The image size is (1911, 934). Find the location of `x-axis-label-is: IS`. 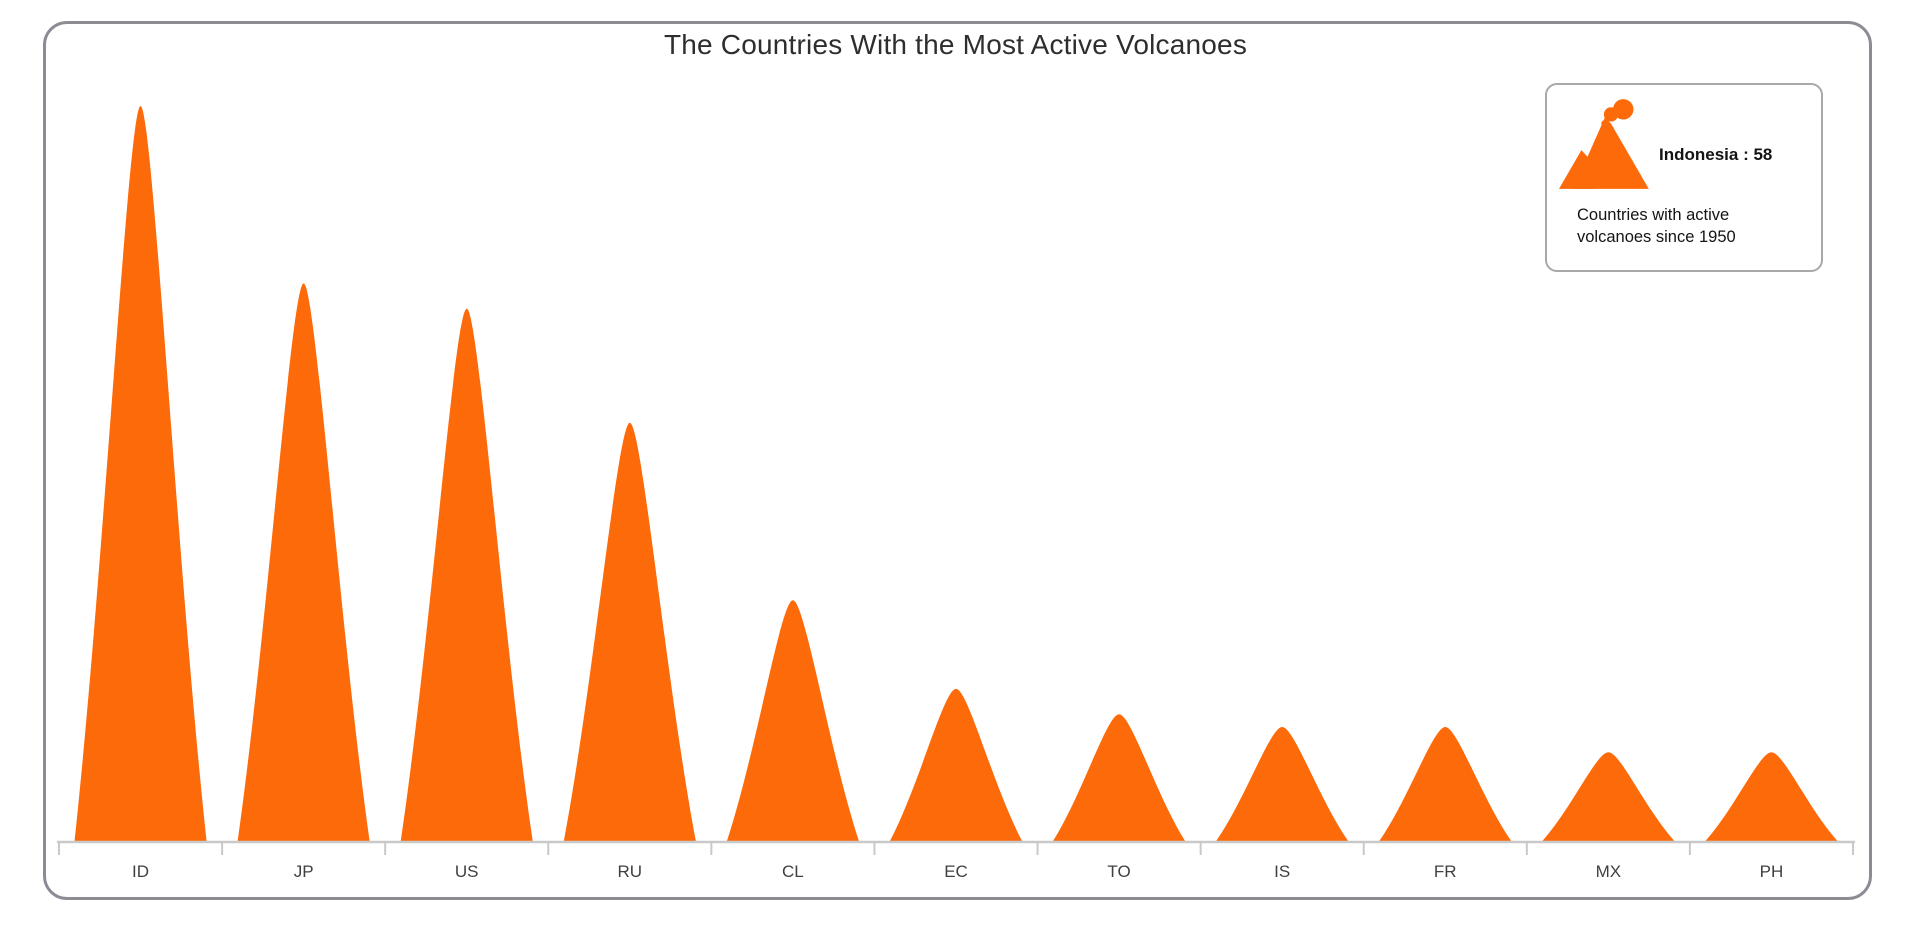

x-axis-label-is: IS is located at coordinates (1282, 871).